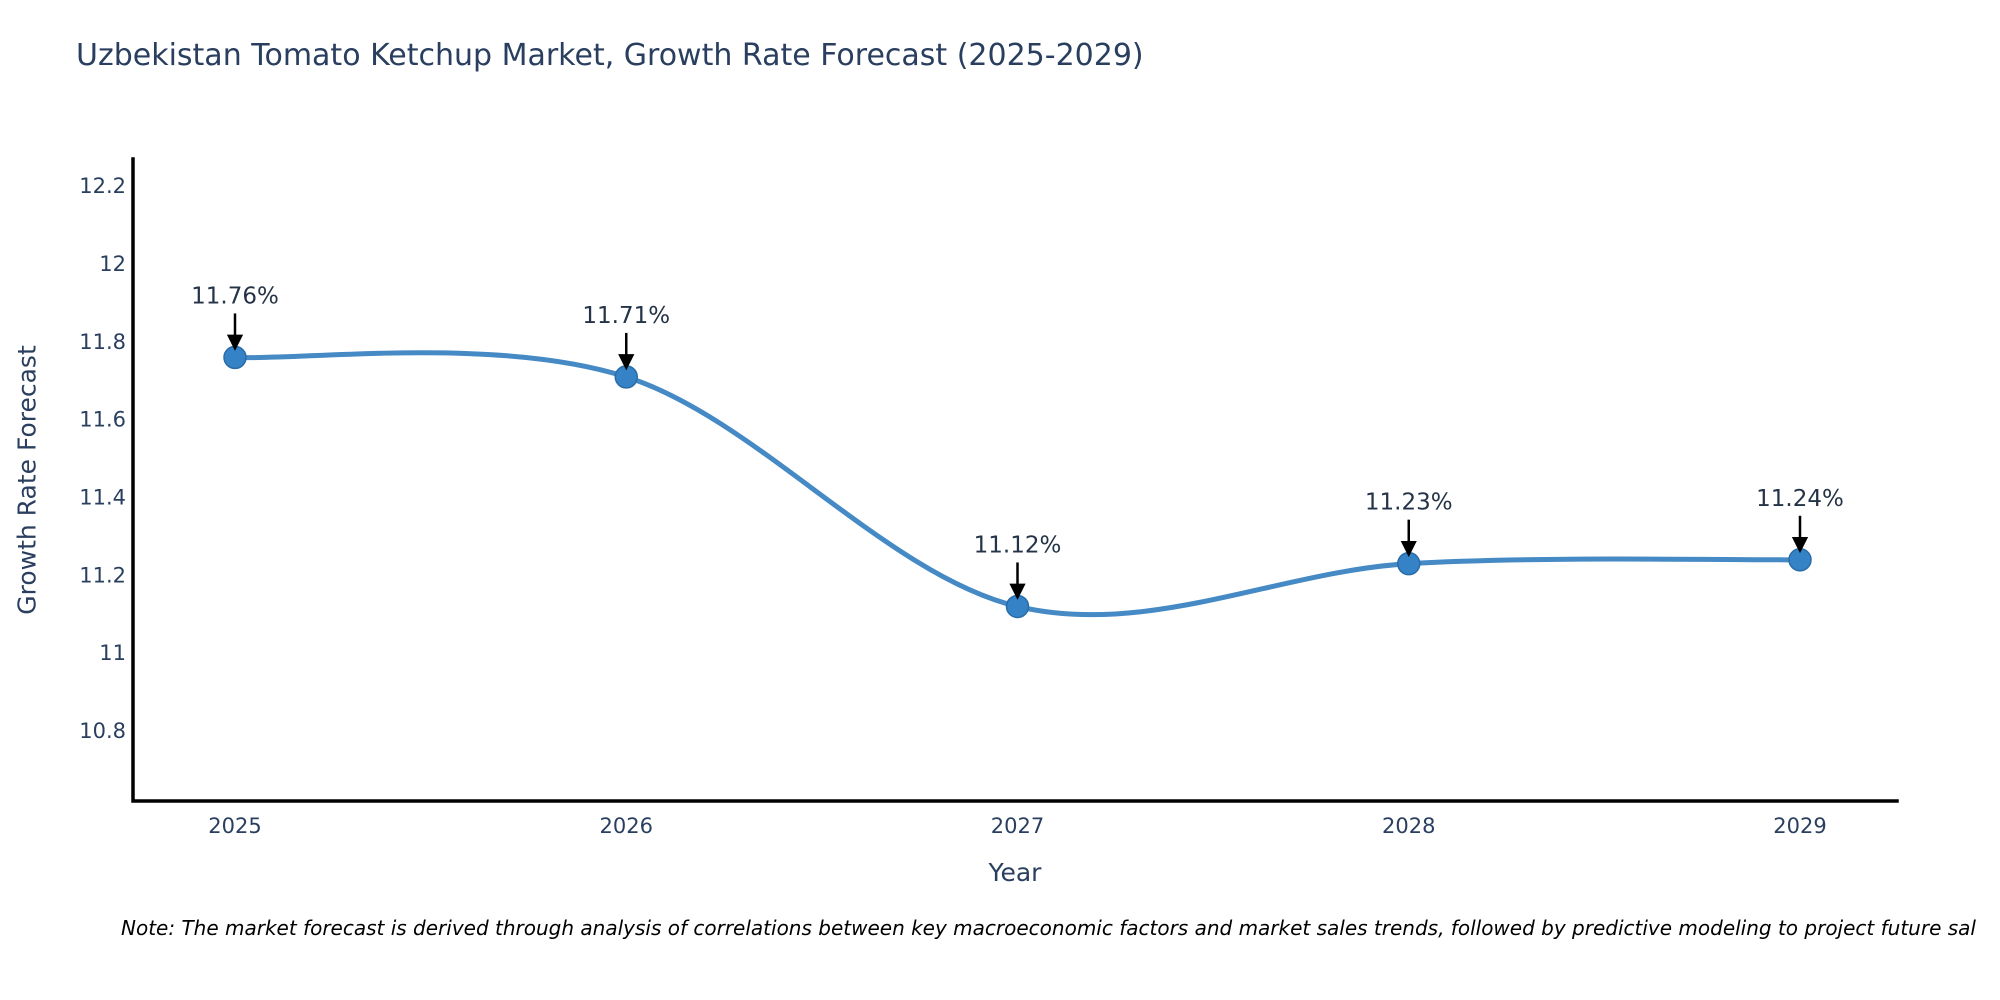 The image size is (2000, 1000). What do you see at coordinates (1017, 826) in the screenshot?
I see `x-tick-label: 2027` at bounding box center [1017, 826].